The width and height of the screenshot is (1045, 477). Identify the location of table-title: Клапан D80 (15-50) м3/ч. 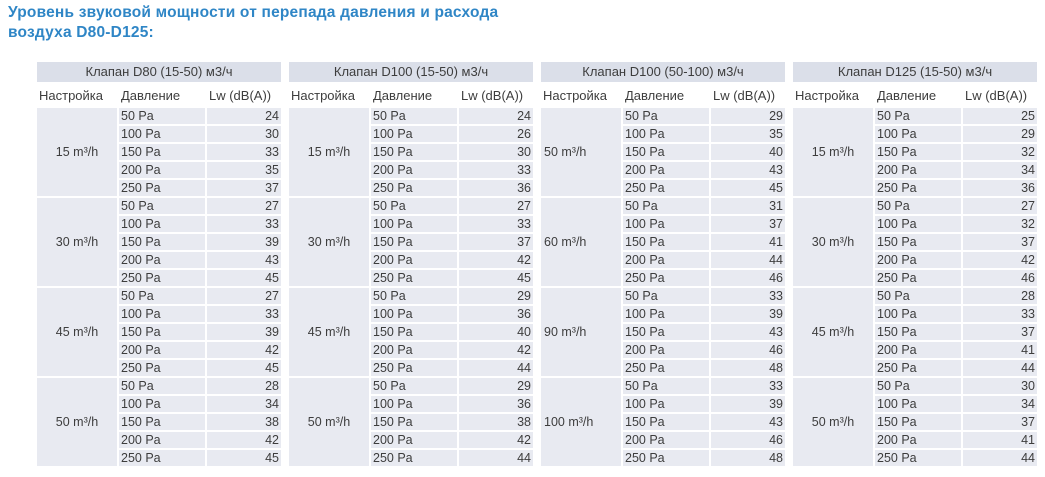
(159, 72).